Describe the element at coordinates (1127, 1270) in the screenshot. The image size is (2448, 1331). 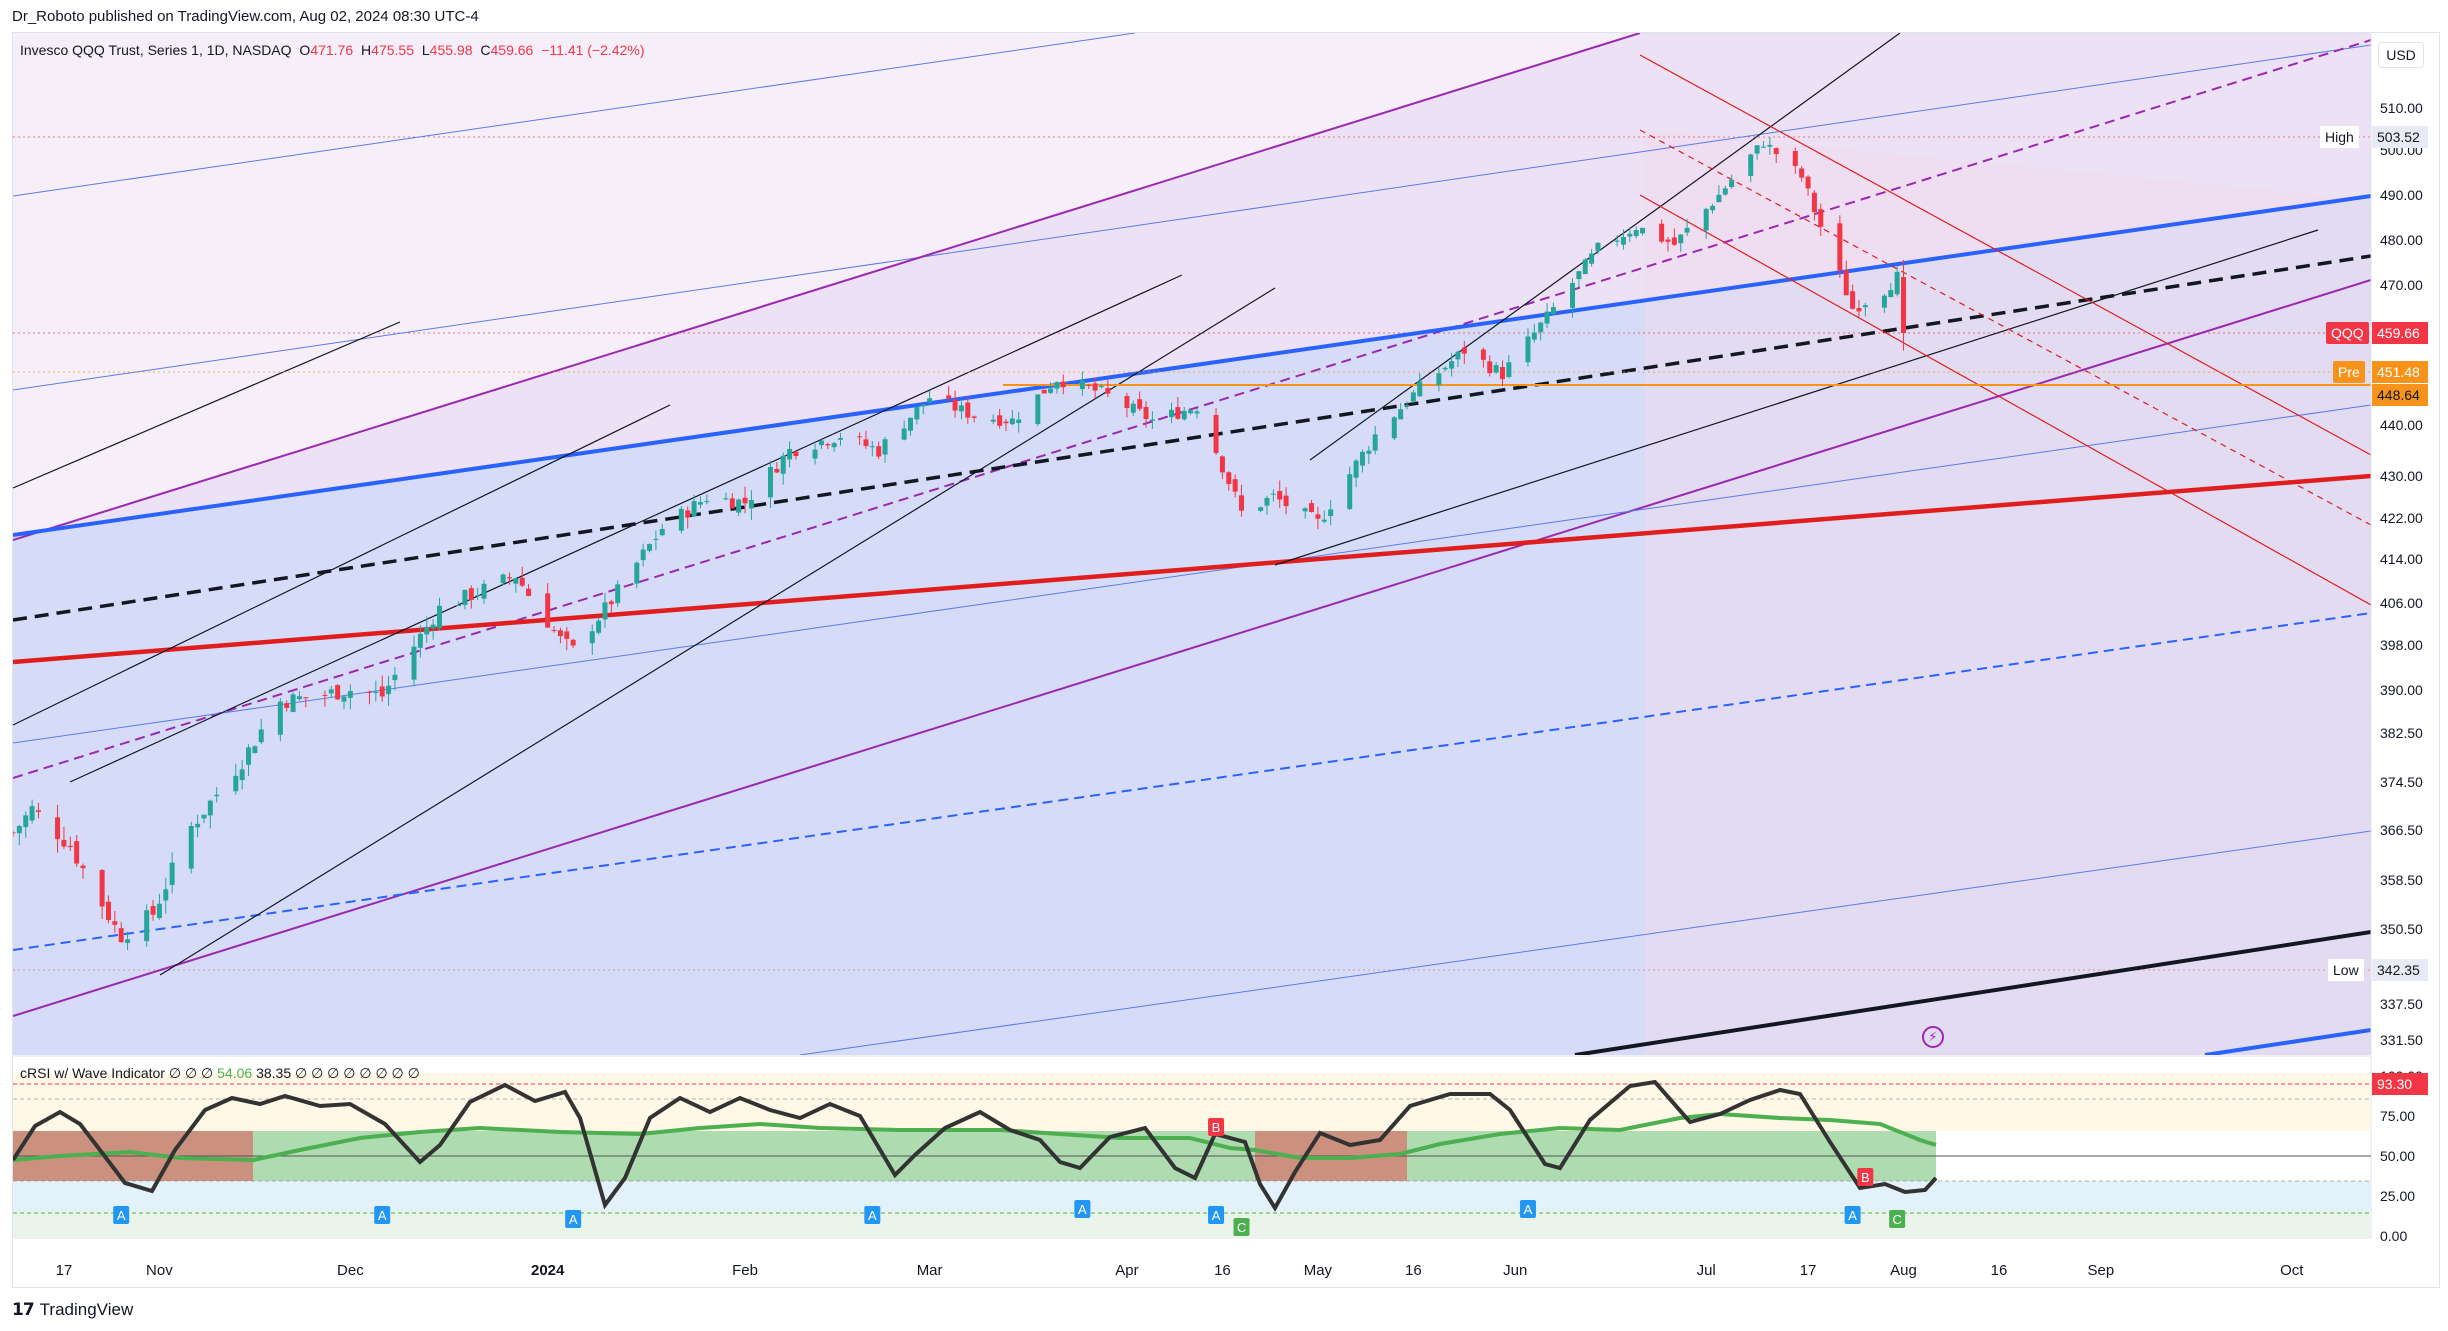
I see `time-tick-label: Apr` at that location.